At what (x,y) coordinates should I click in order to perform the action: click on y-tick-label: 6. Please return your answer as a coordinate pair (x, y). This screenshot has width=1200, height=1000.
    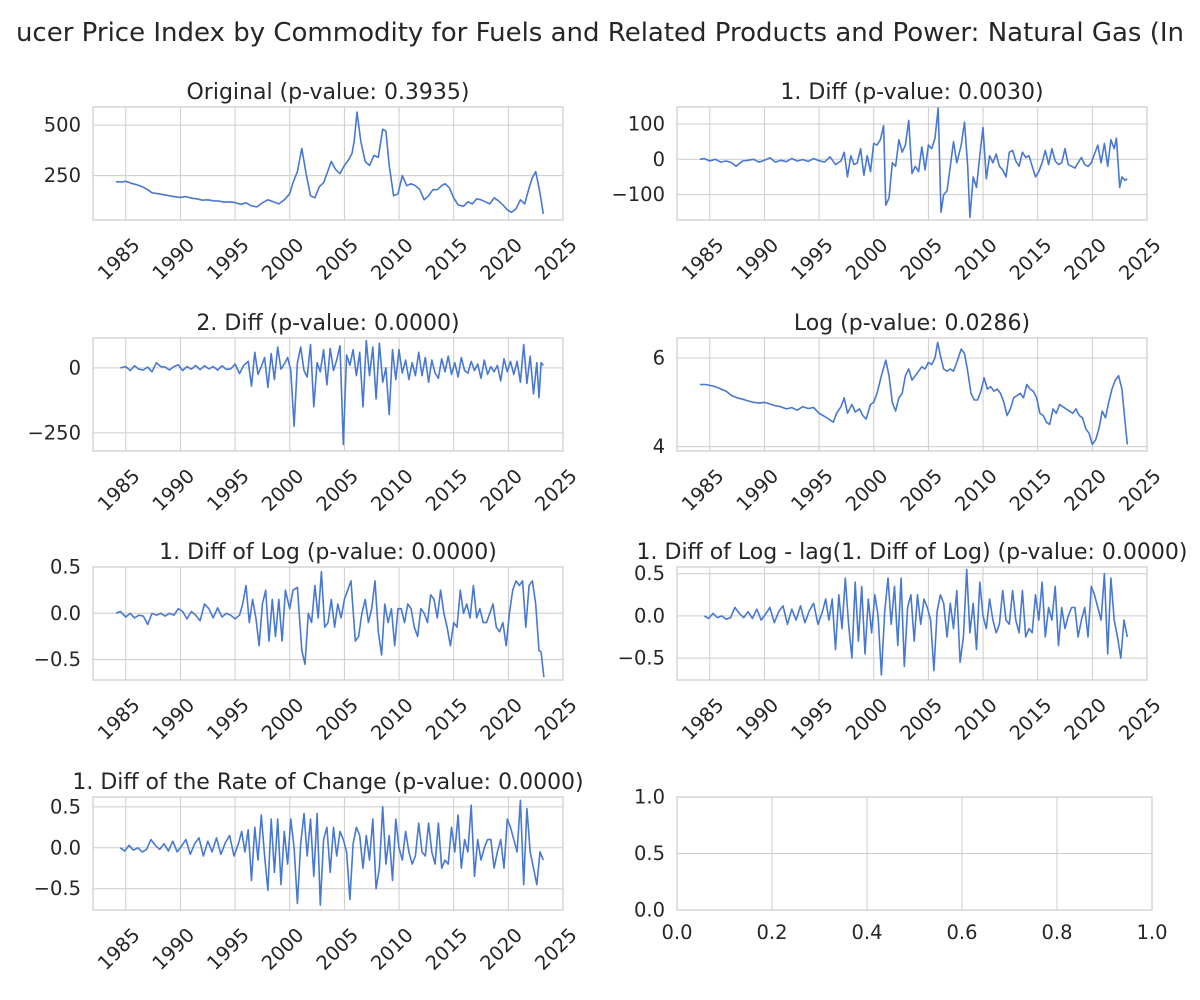
    Looking at the image, I should click on (659, 357).